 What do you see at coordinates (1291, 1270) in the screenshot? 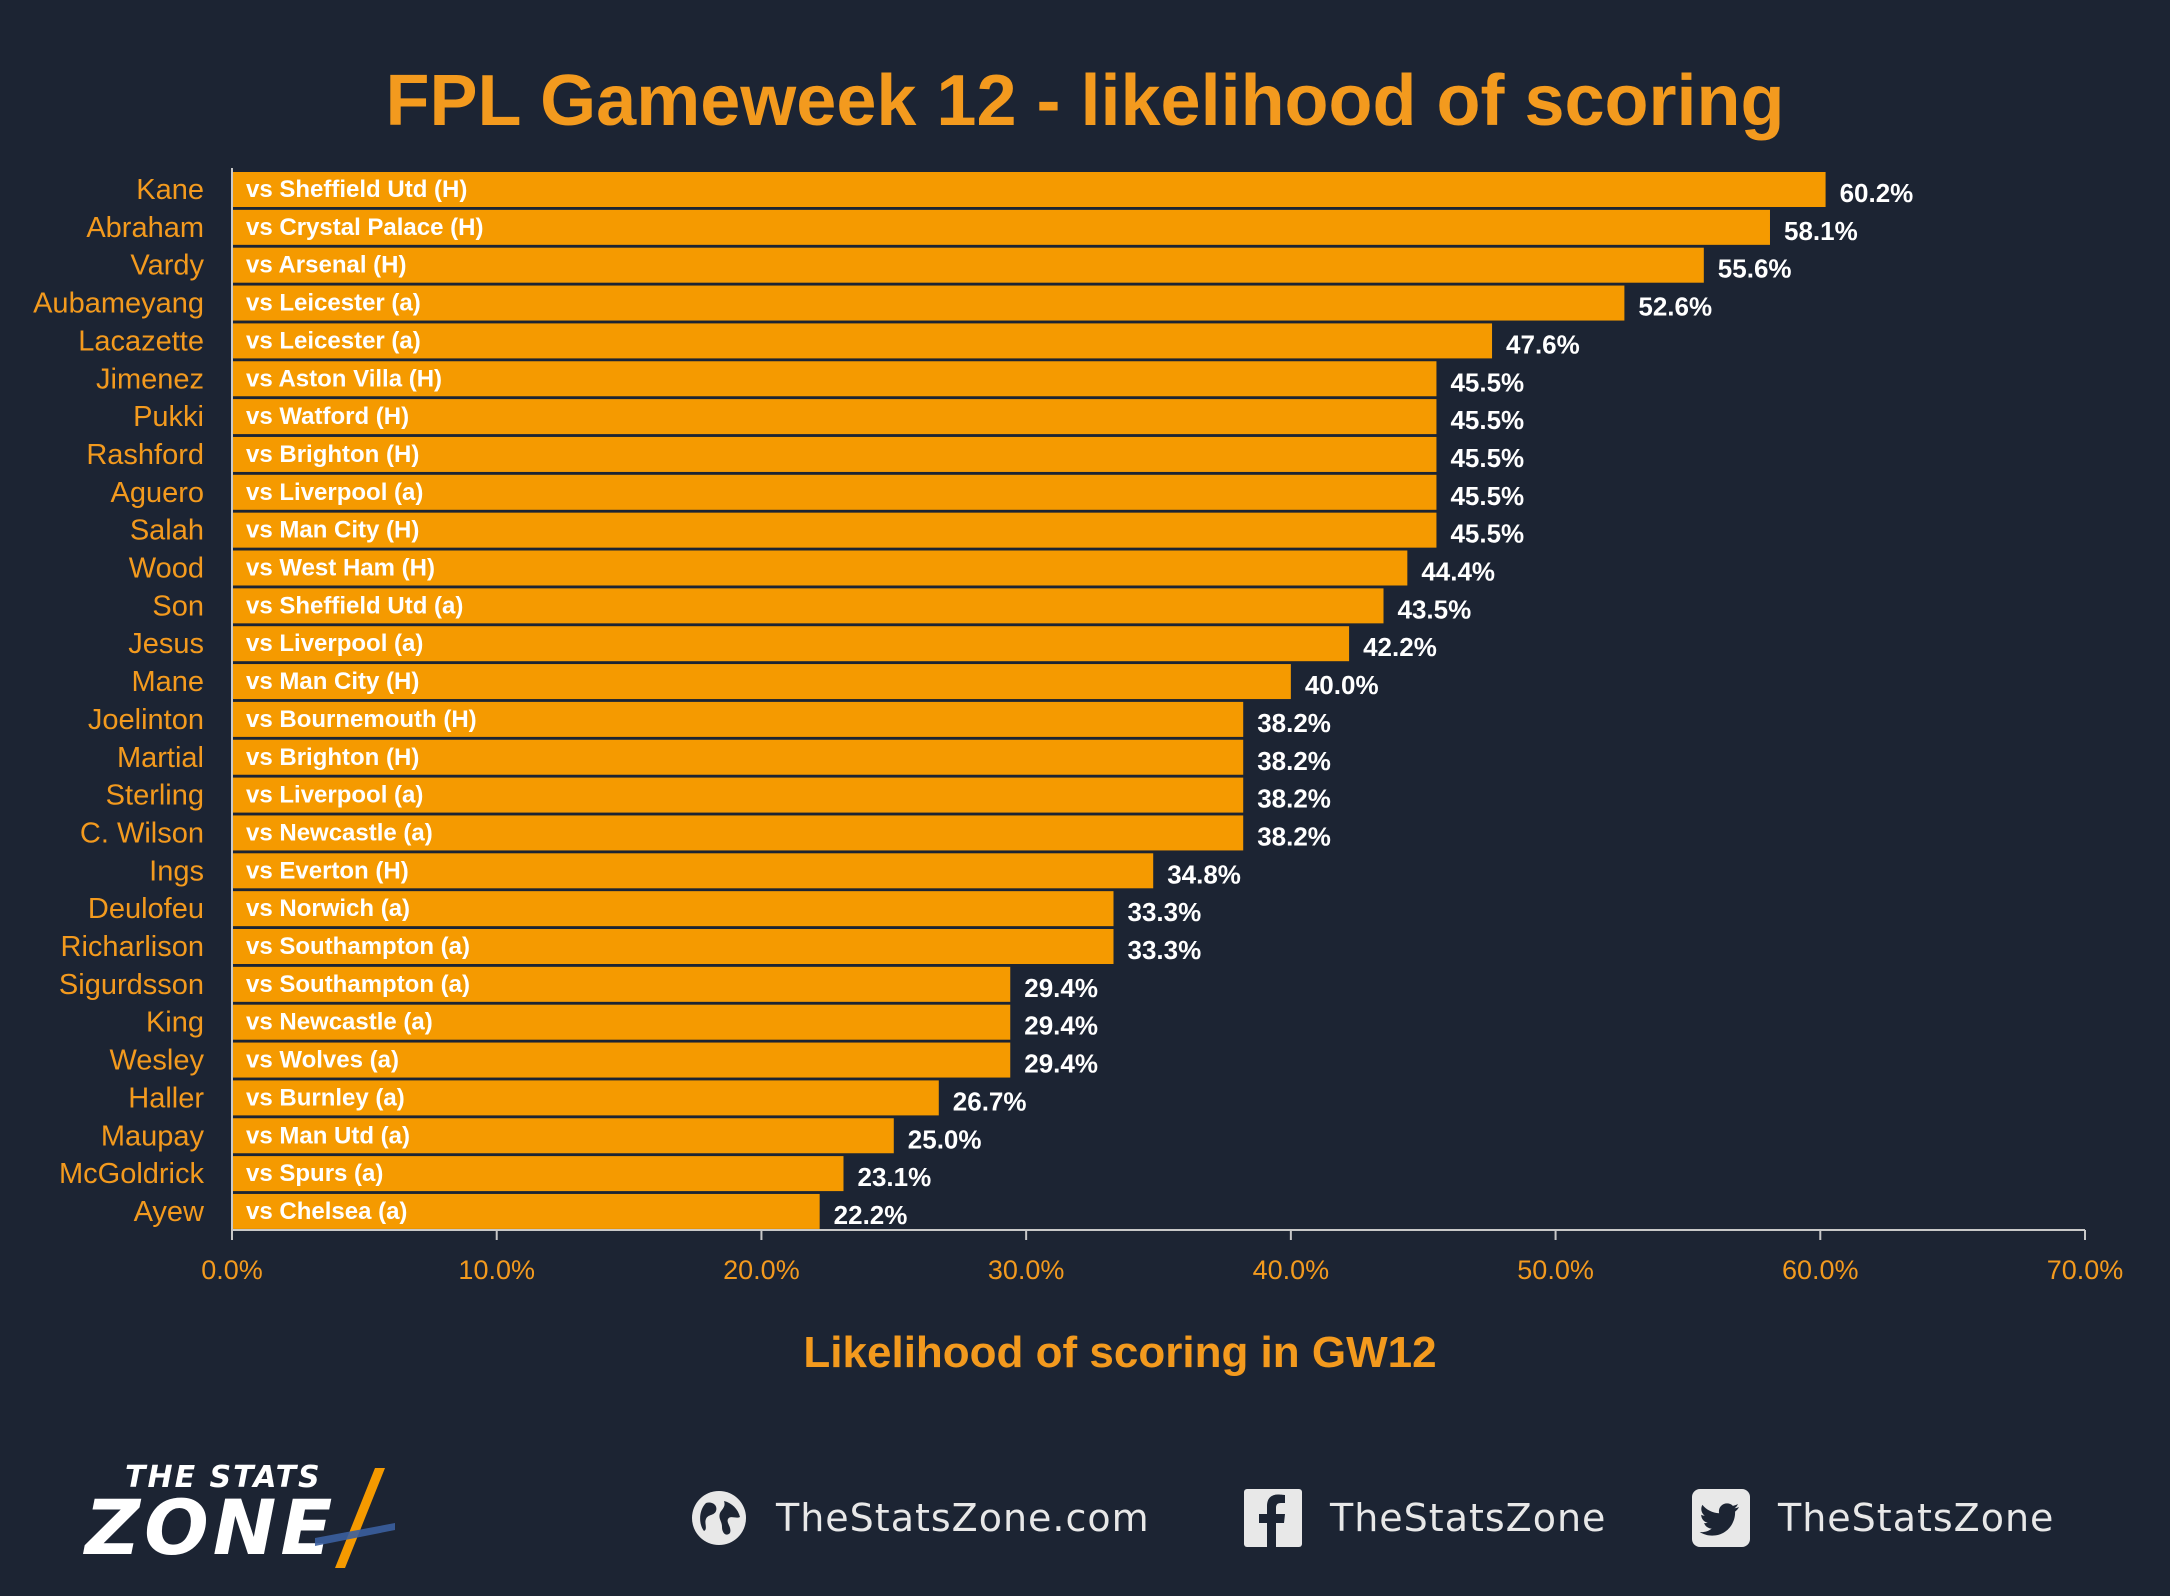
I see `x-tick-label: 40.0%` at bounding box center [1291, 1270].